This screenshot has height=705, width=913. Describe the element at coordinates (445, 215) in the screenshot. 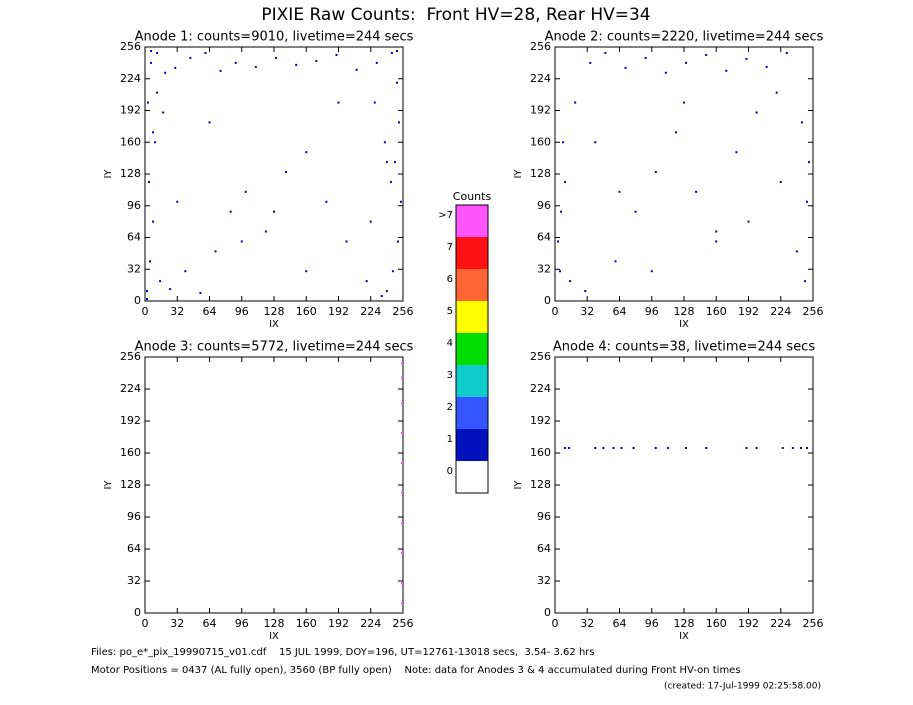

I see `colorbar-label: >7` at that location.